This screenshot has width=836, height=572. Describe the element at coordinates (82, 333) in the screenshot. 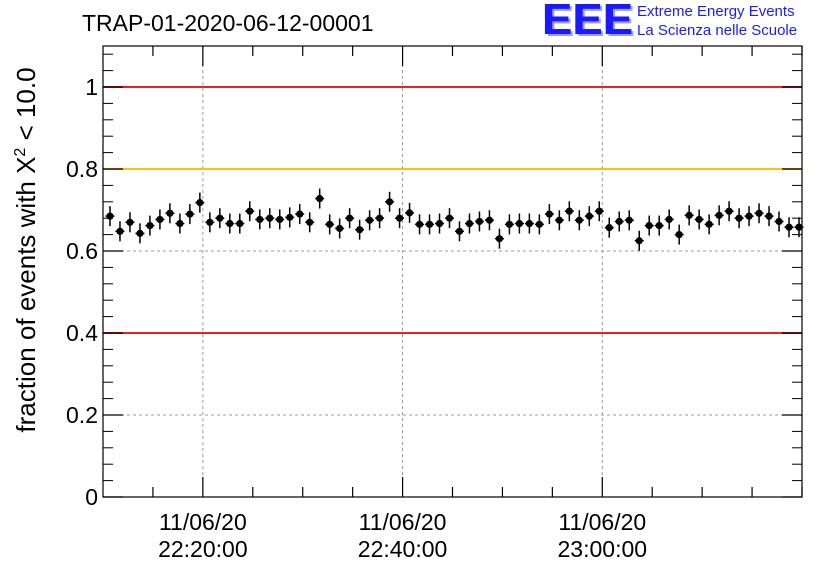

I see `y-tick-label: 0.4` at that location.